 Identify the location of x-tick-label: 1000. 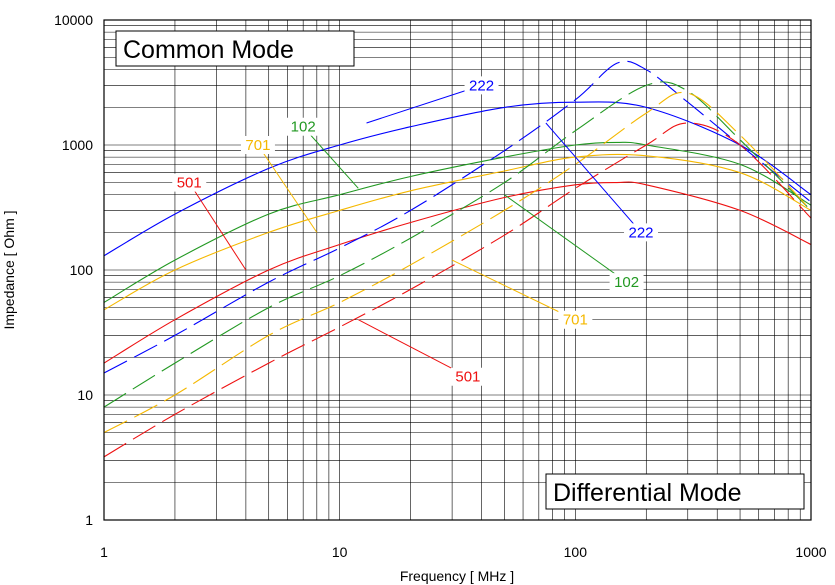
(810, 552).